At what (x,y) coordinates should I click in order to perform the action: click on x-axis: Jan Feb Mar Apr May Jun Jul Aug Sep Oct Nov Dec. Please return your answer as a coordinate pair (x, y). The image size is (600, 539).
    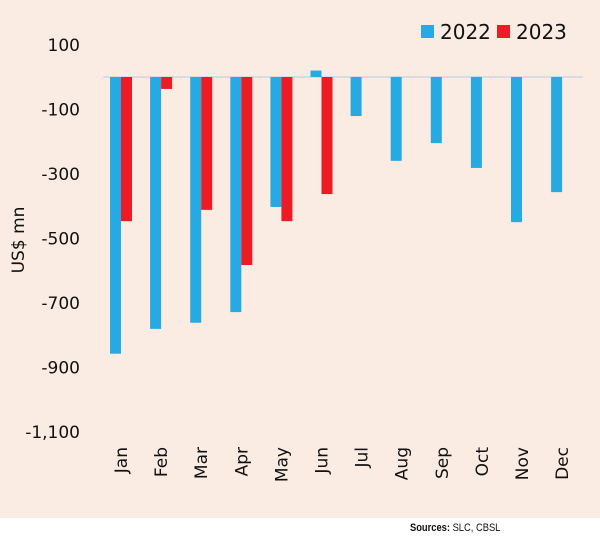
    Looking at the image, I should click on (342, 464).